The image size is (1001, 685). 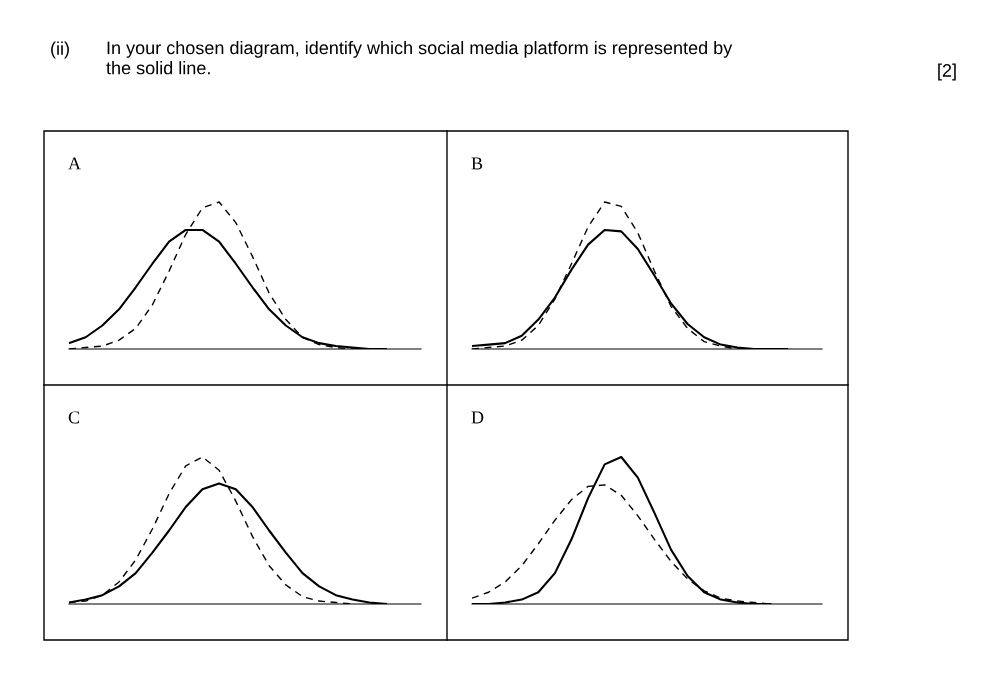 What do you see at coordinates (477, 163) in the screenshot?
I see `chart-title: B` at bounding box center [477, 163].